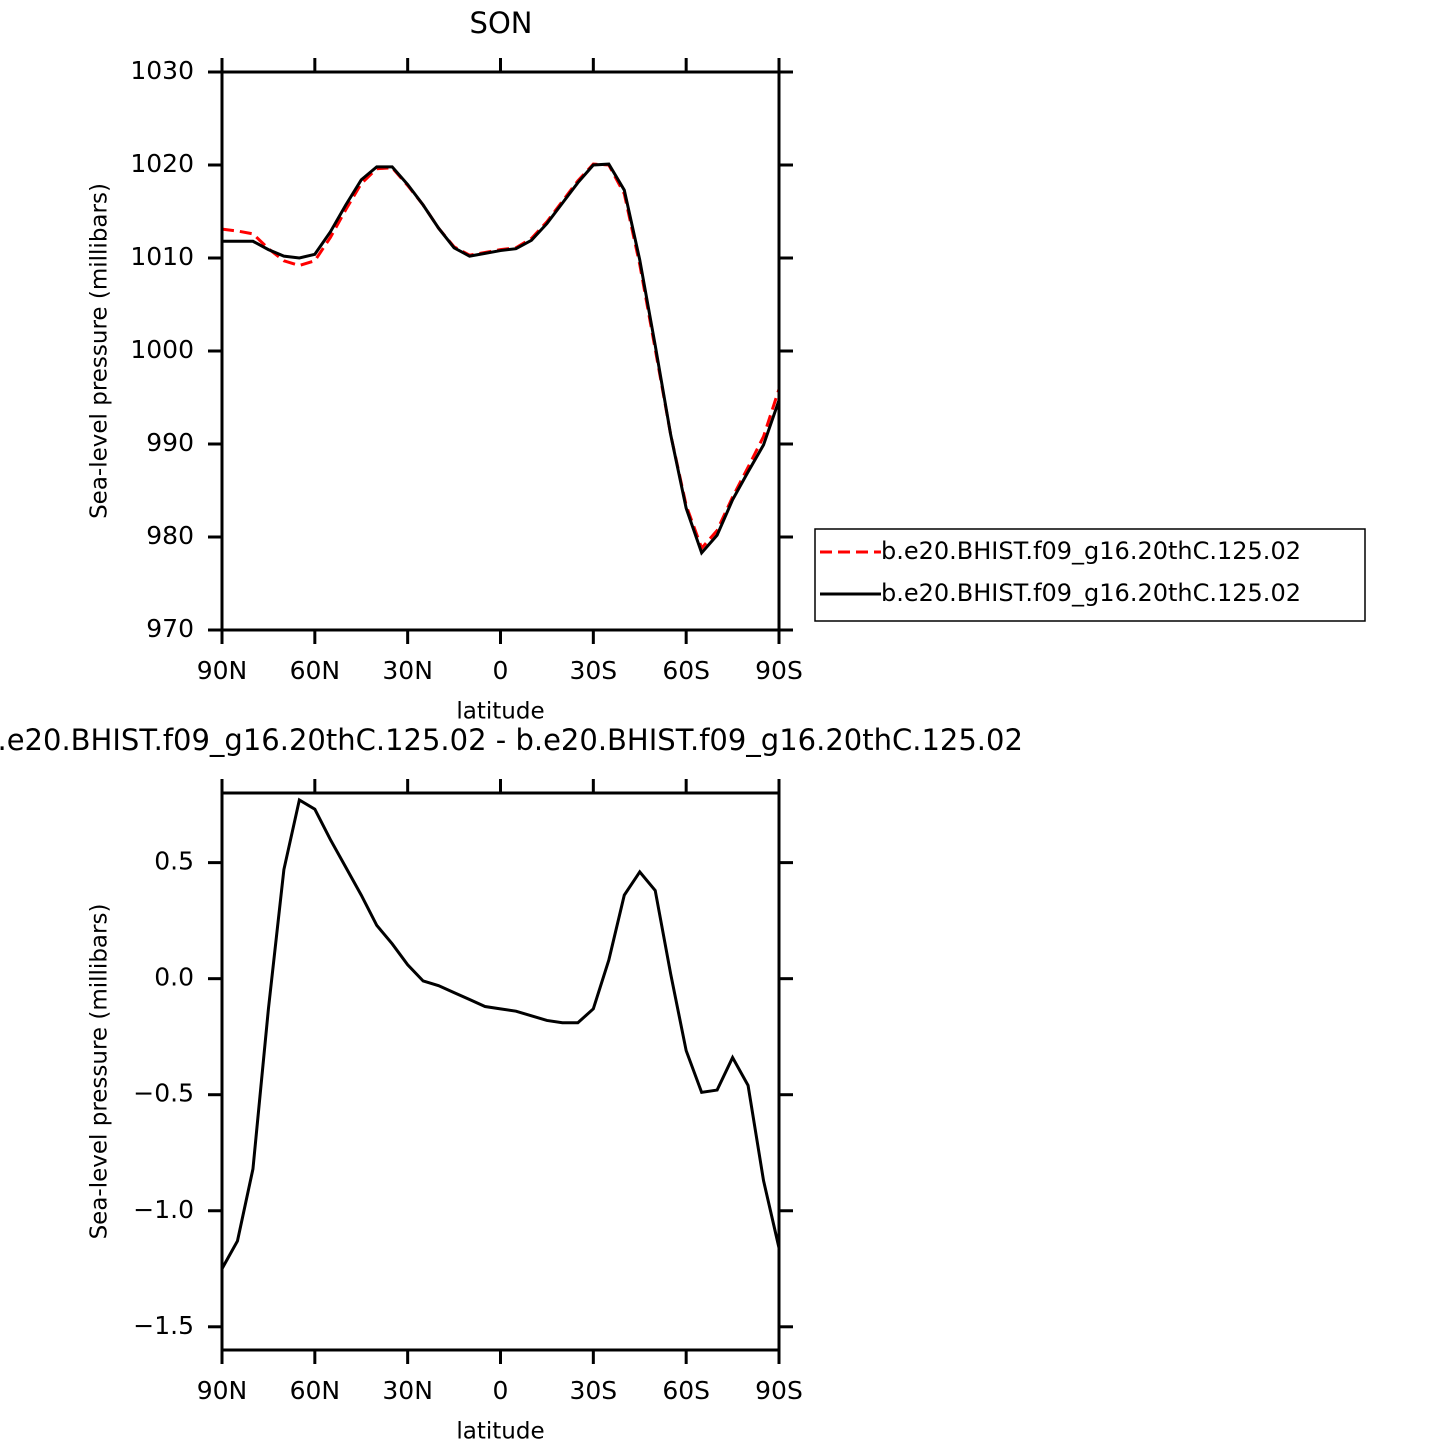 The image size is (1452, 1452). What do you see at coordinates (162, 256) in the screenshot?
I see `y-tick-label: 1010` at bounding box center [162, 256].